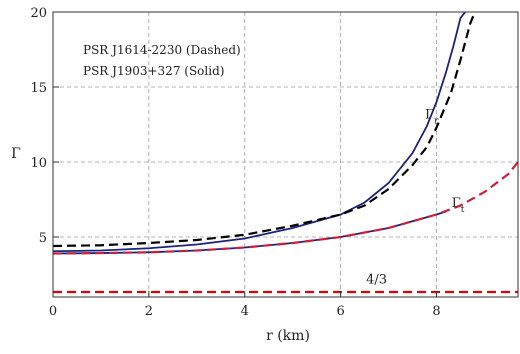  I want to click on y-tick-label: 5, so click(43, 238).